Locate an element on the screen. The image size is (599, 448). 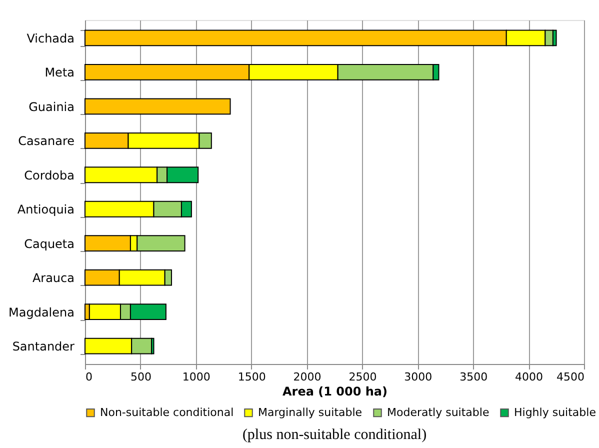
text: (plus non-suitable conditional) is located at coordinates (334, 435).